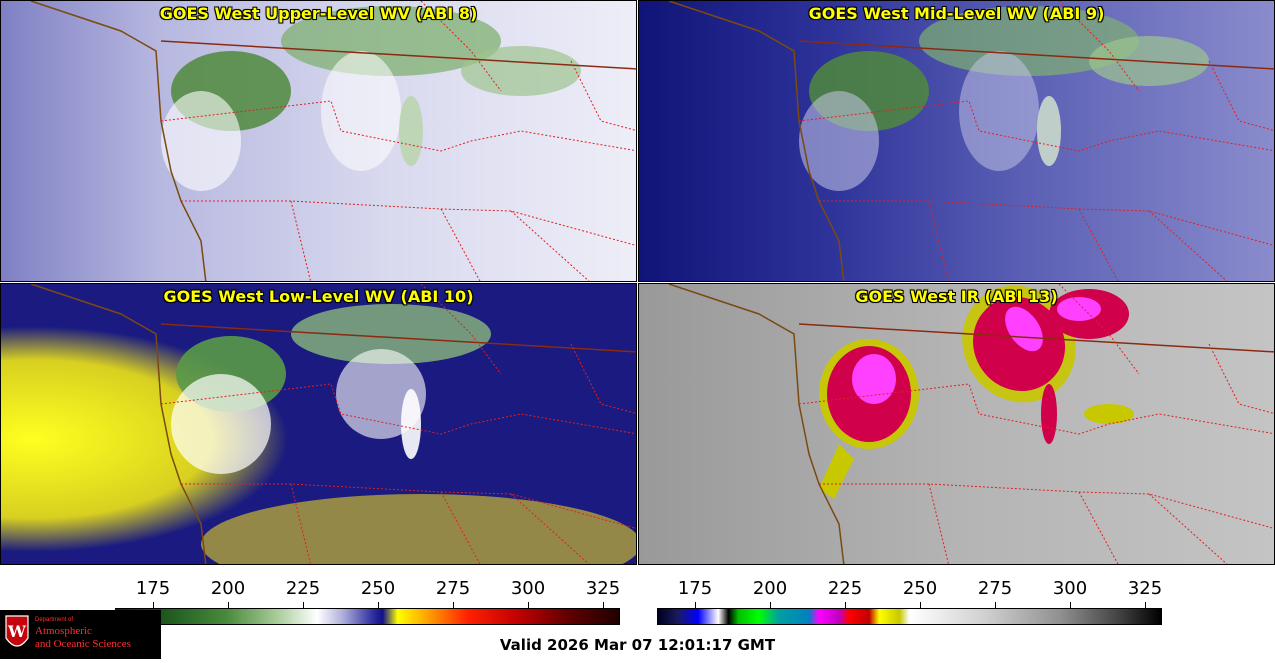 The height and width of the screenshot is (663, 1275). Describe the element at coordinates (956, 296) in the screenshot. I see `panel-title-ir: GOES West IR (ABI 13)` at that location.